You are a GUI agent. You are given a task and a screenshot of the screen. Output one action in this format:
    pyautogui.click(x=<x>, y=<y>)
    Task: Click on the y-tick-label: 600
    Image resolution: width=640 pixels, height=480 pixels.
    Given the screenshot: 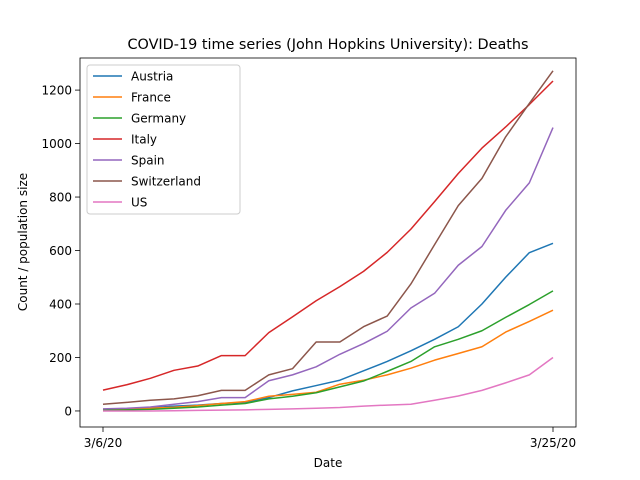 What is the action you would take?
    pyautogui.click(x=60, y=251)
    